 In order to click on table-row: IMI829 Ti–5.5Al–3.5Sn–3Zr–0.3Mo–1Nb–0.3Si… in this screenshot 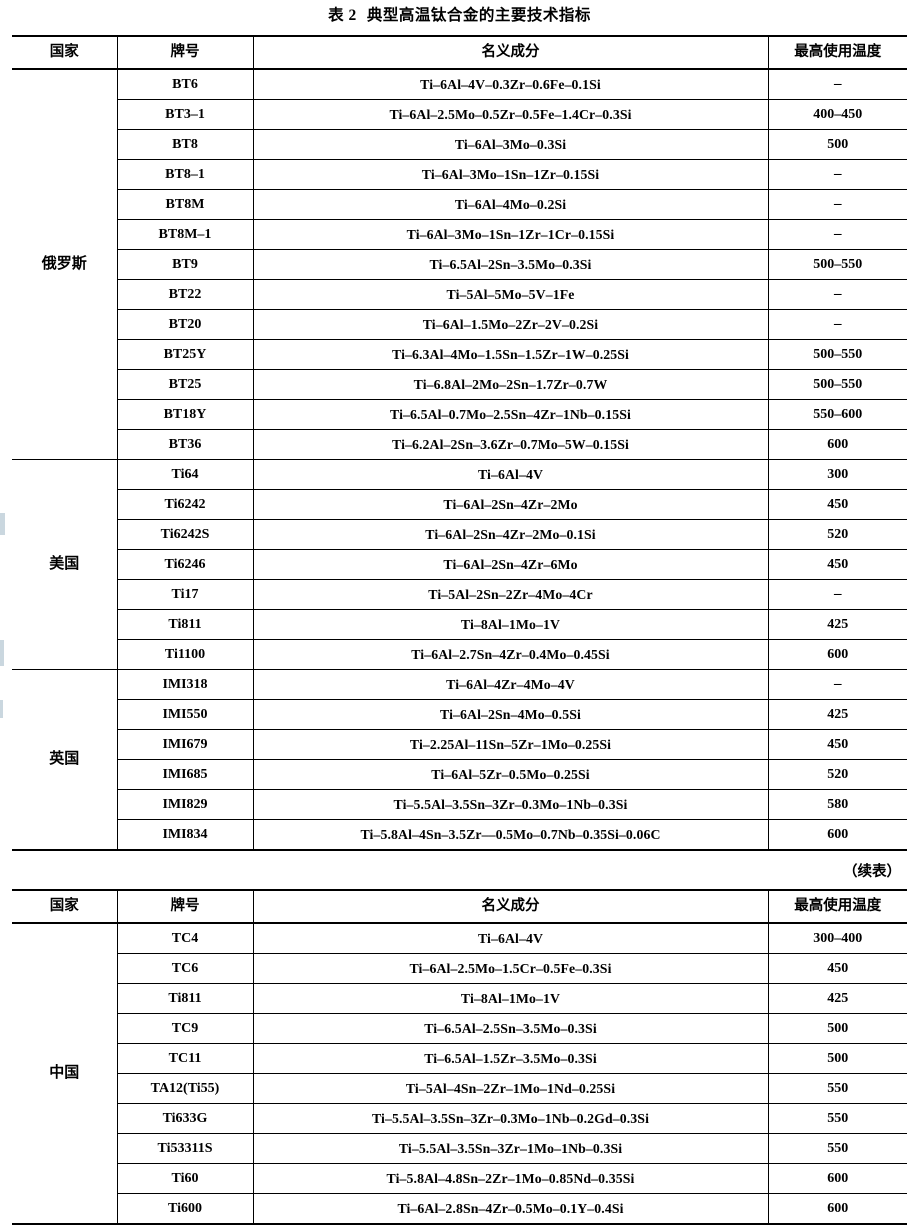, I will do `click(459, 804)`.